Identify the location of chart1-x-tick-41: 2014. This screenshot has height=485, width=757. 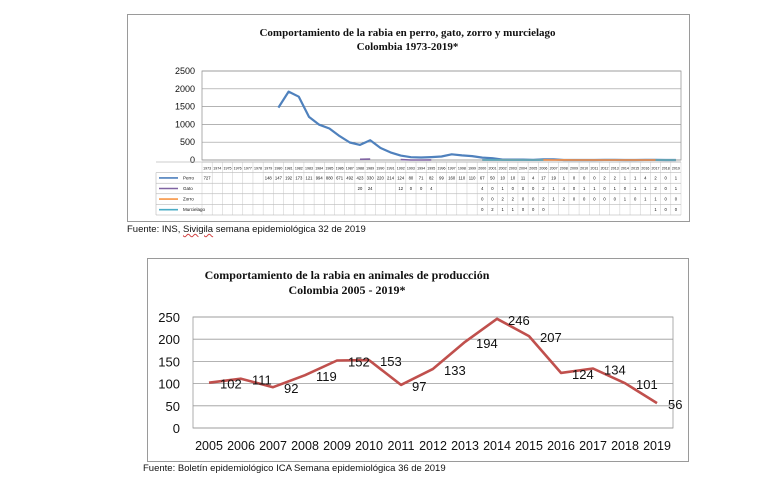
(625, 169).